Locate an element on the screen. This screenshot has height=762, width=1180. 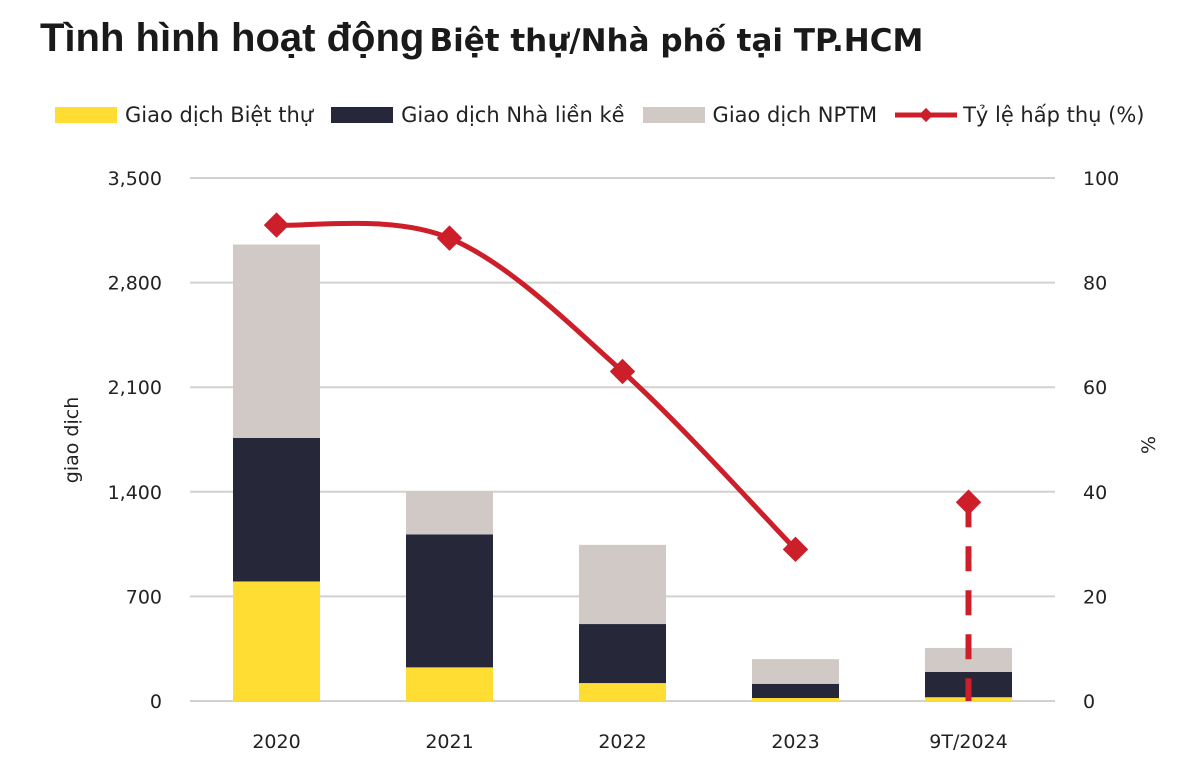
legend-item-townhouse: Giao dịch Nhà liền kề is located at coordinates (478, 115).